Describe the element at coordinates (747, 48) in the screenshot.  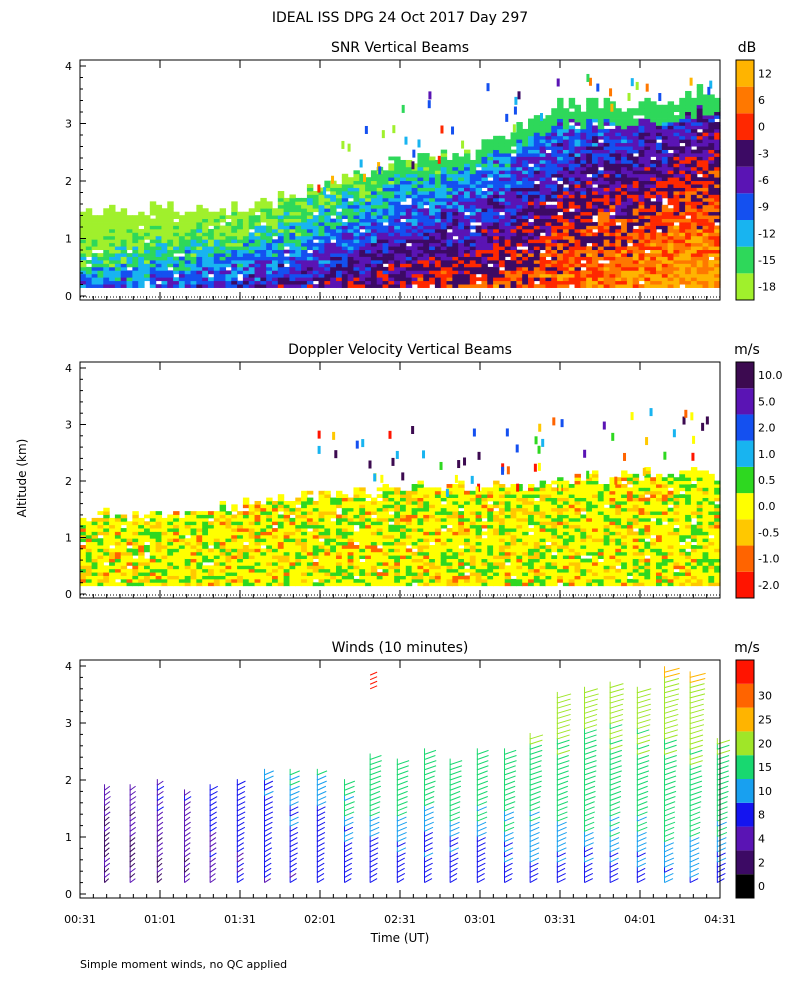
I see `colorbar-unit: dB` at that location.